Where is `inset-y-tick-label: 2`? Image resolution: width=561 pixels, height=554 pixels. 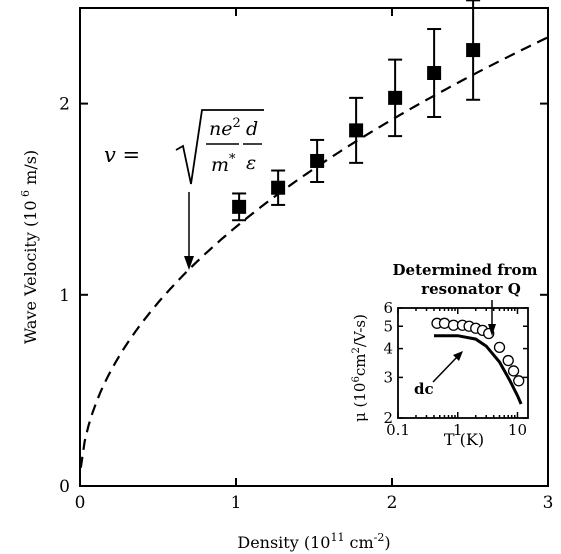 inset-y-tick-label: 2 is located at coordinates (388, 418).